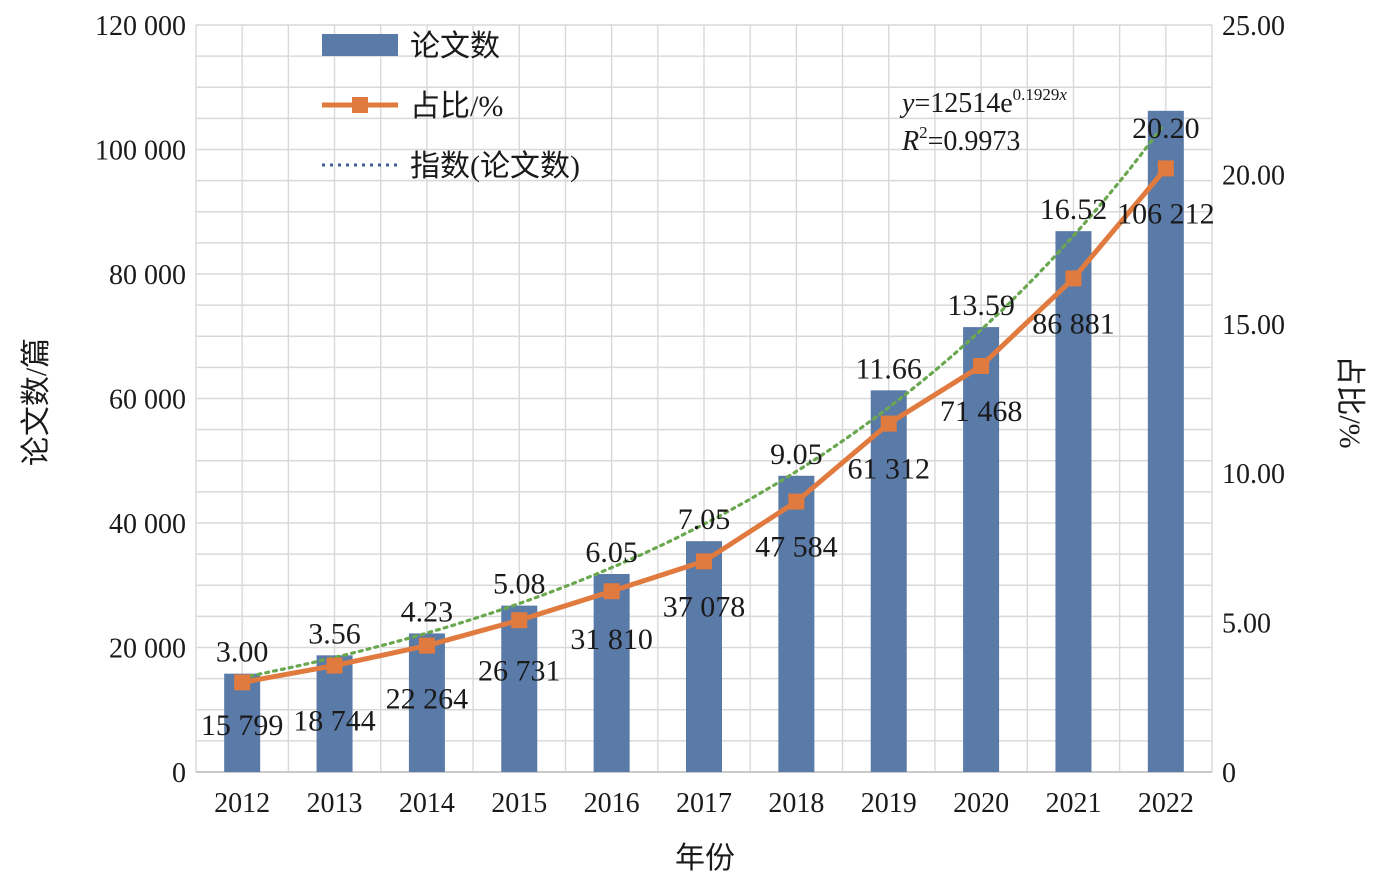  I want to click on legend-label-line: 占比/%, so click(456, 106).